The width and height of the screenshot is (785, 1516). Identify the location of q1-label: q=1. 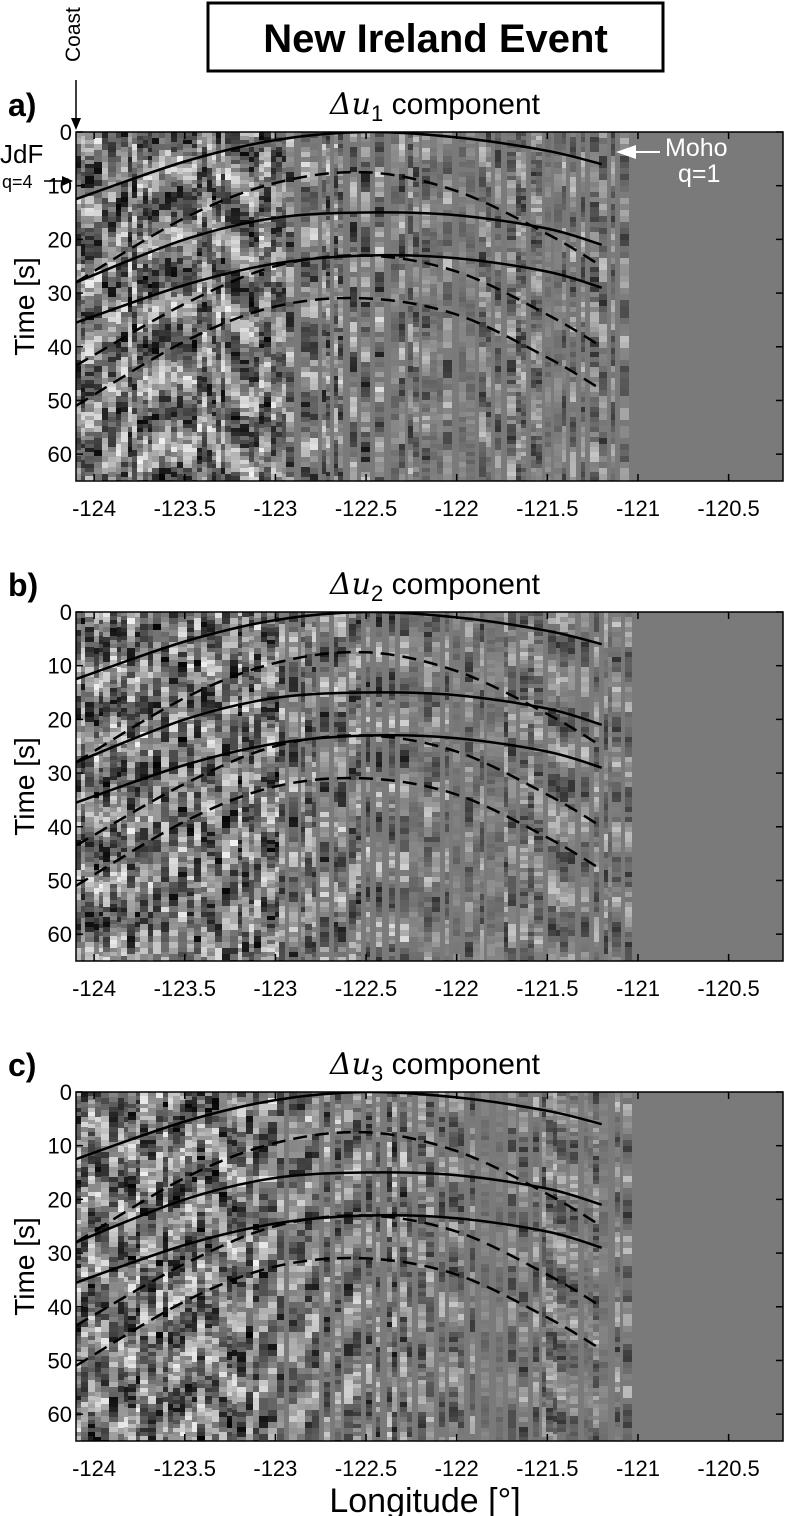
(699, 174).